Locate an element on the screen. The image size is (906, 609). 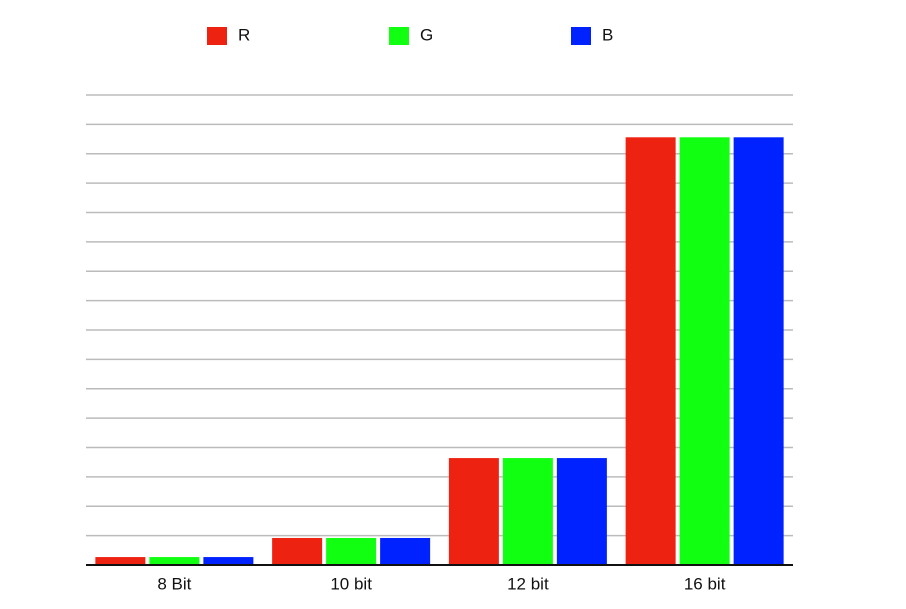
legend-label: G is located at coordinates (426, 34).